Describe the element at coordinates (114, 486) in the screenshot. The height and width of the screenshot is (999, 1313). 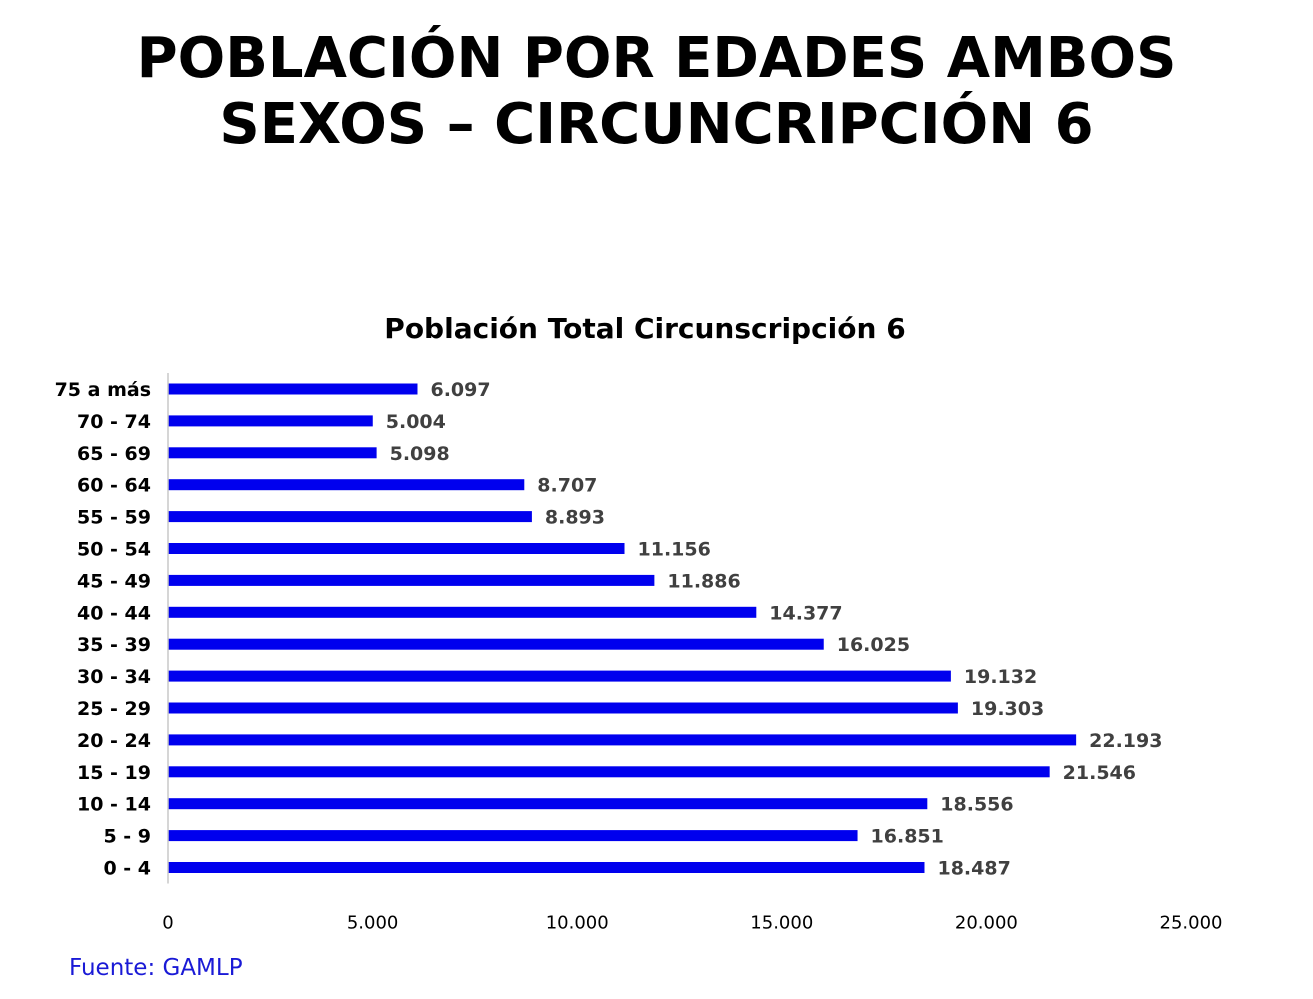
I see `category-label-3: 60 - 64` at that location.